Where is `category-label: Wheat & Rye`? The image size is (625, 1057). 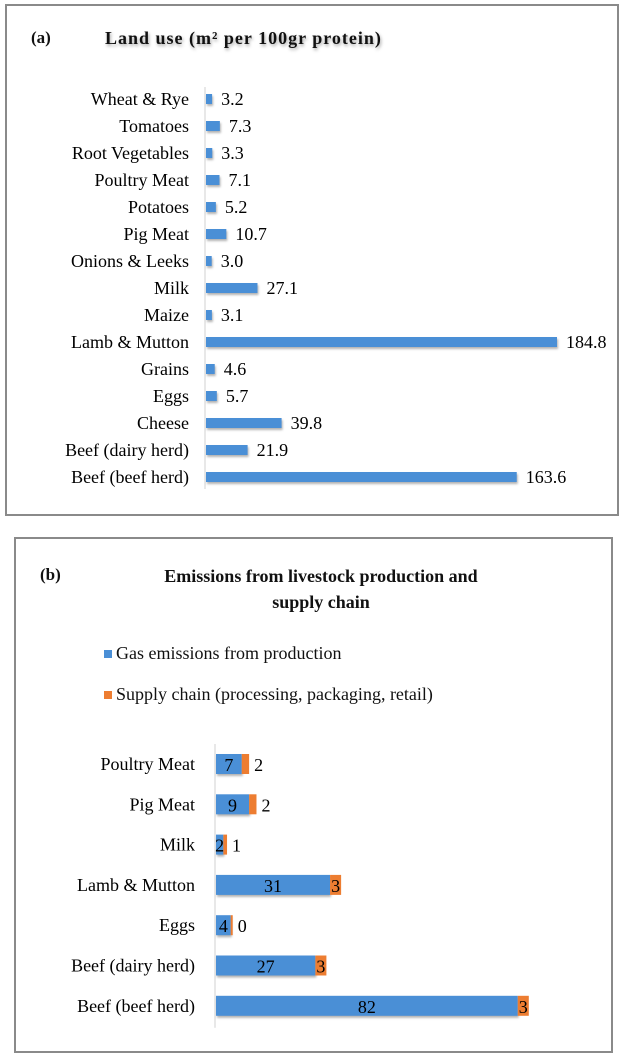 category-label: Wheat & Rye is located at coordinates (140, 99).